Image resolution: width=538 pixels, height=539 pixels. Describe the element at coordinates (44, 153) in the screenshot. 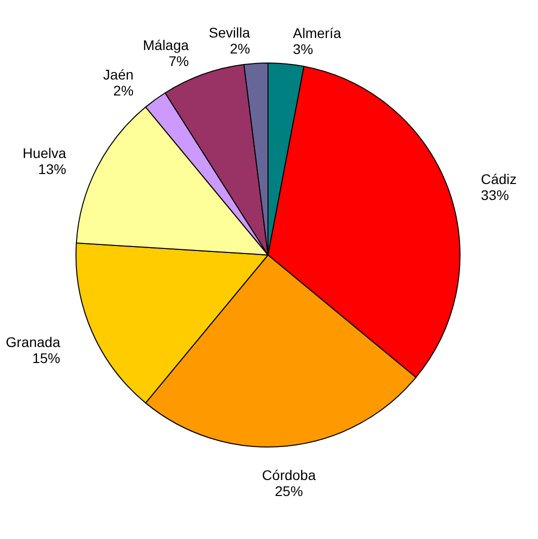

I see `slice-label: Huelva` at that location.